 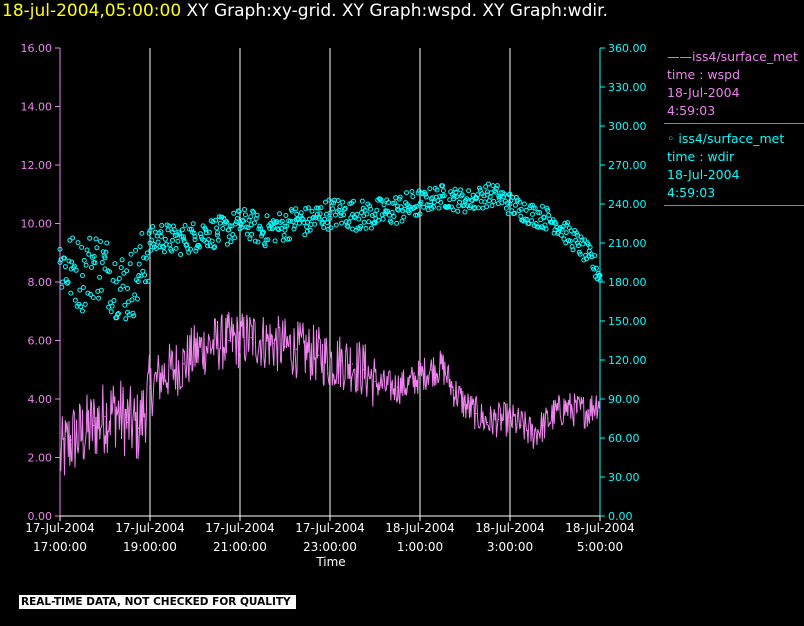 I want to click on y-axis-right-tick-label: 30.00, so click(x=624, y=477).